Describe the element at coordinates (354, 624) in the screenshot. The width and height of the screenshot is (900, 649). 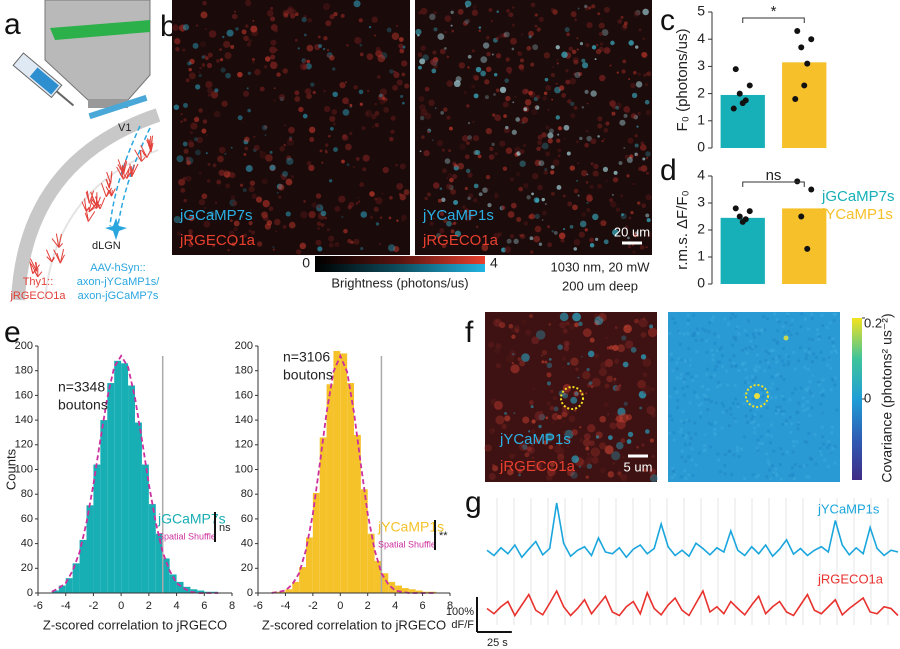
I see `x-axis-label: Z-scored correlation to jRGECO` at that location.